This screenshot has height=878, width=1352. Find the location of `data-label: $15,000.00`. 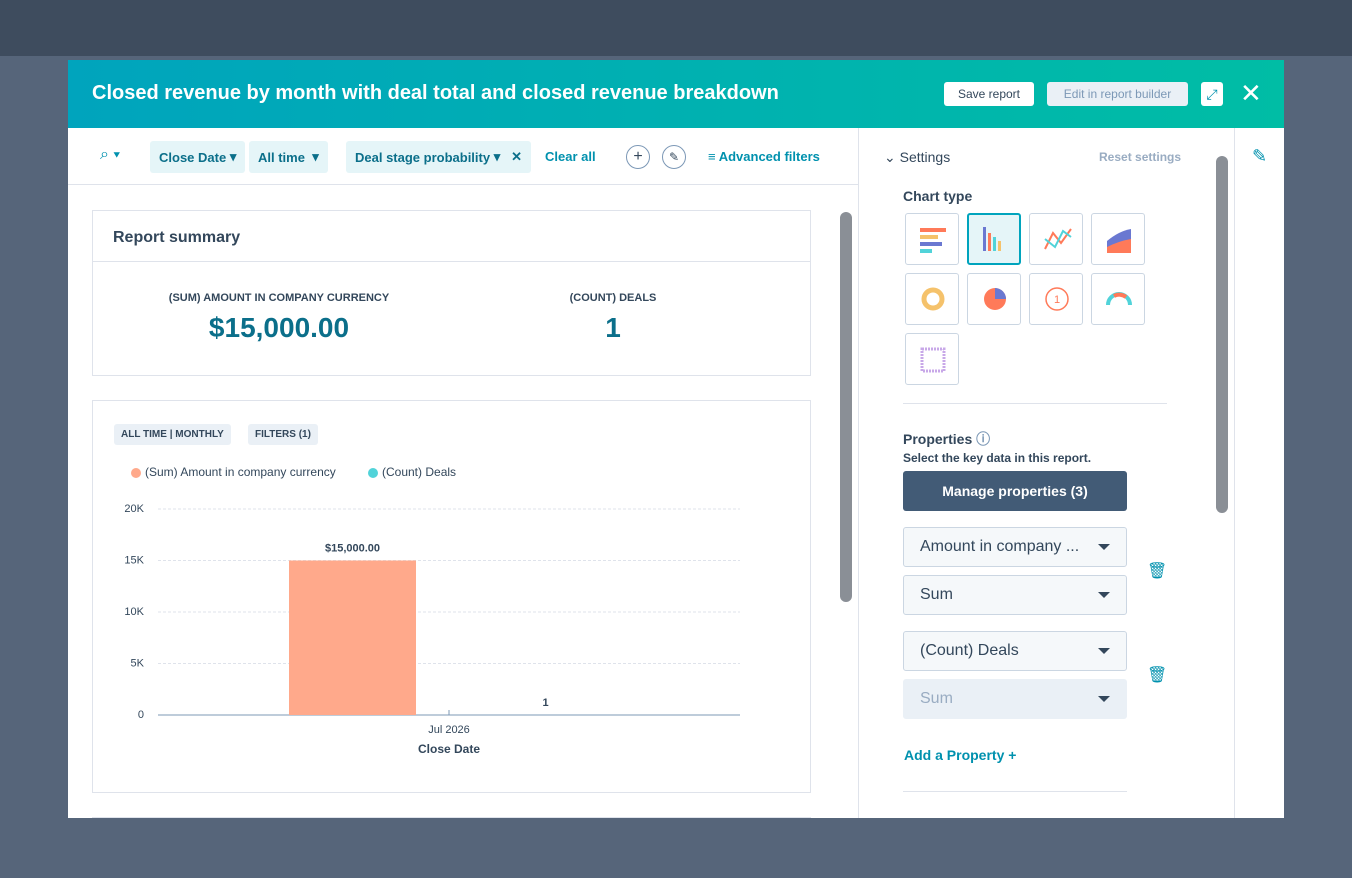

data-label: $15,000.00 is located at coordinates (352, 548).